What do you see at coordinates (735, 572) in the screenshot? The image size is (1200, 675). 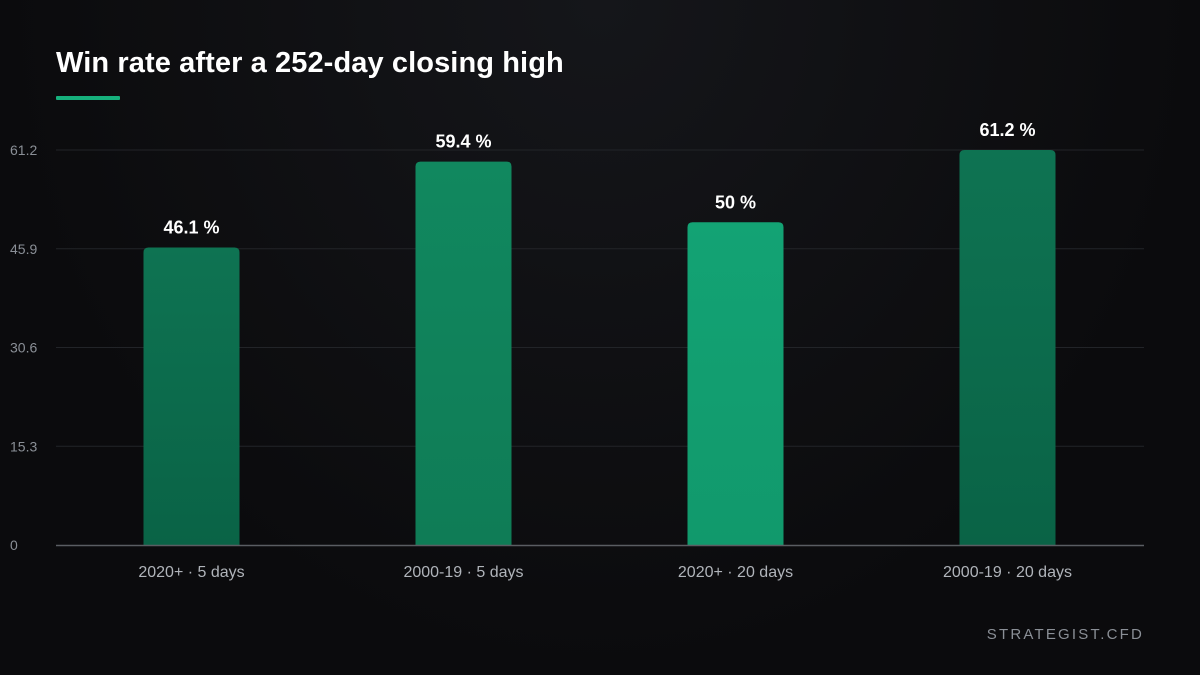 I see `x-tick-label: 2020+ · 20 days` at bounding box center [735, 572].